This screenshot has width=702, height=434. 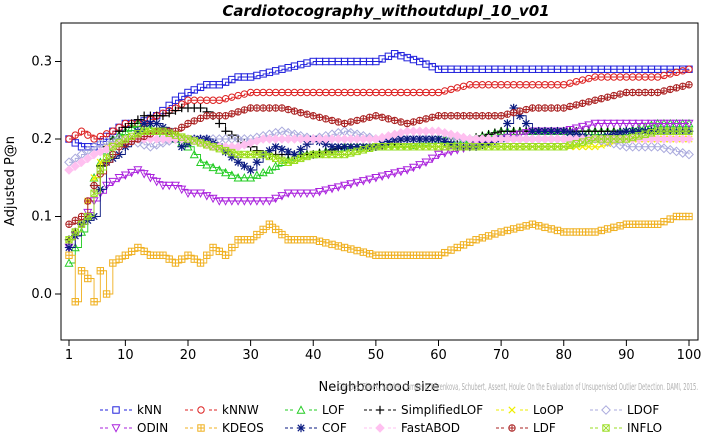 I want to click on x-tick-label: 70, so click(x=501, y=355).